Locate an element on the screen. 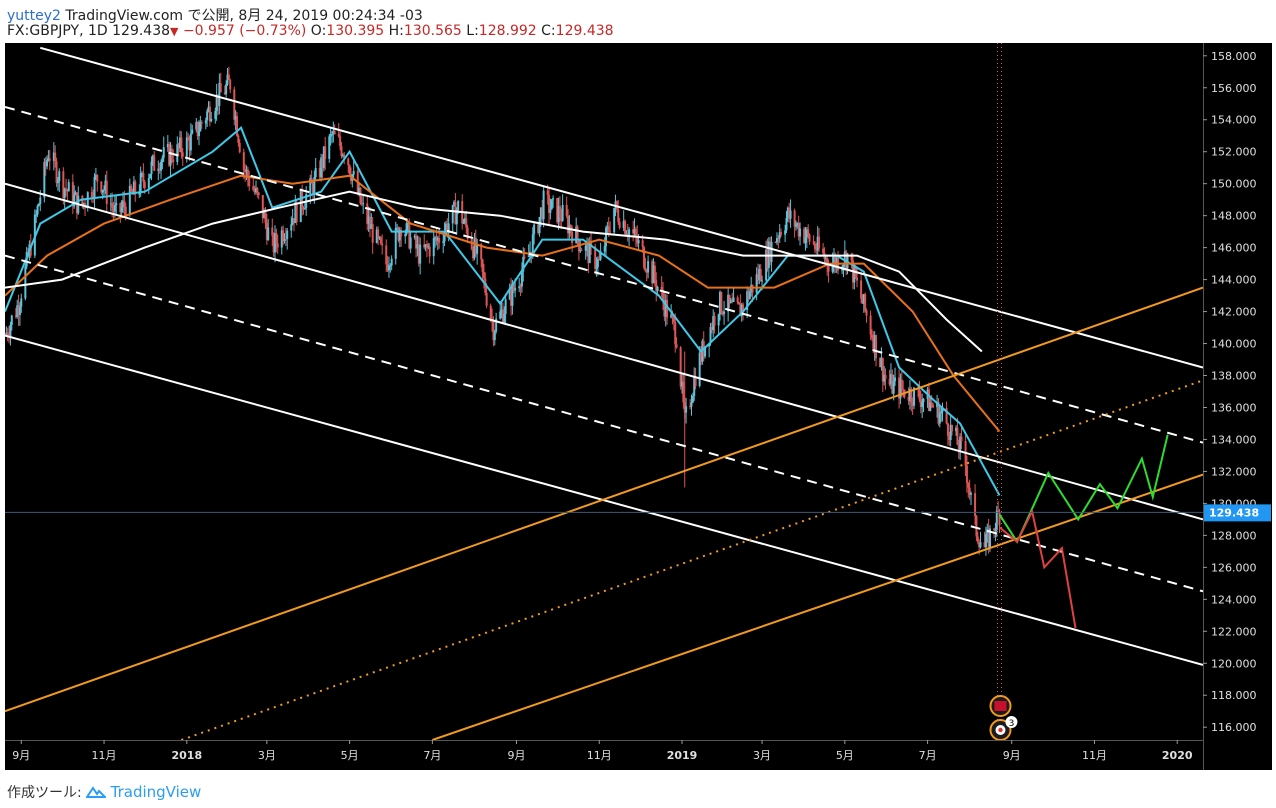 The image size is (1276, 808). open-value: 130.395 is located at coordinates (355, 31).